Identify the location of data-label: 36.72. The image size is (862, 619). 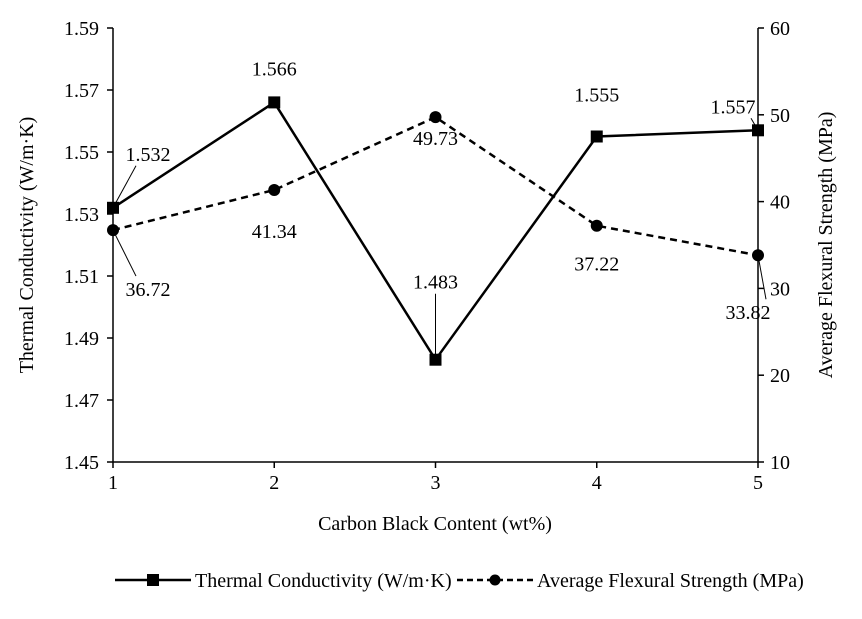
(148, 290).